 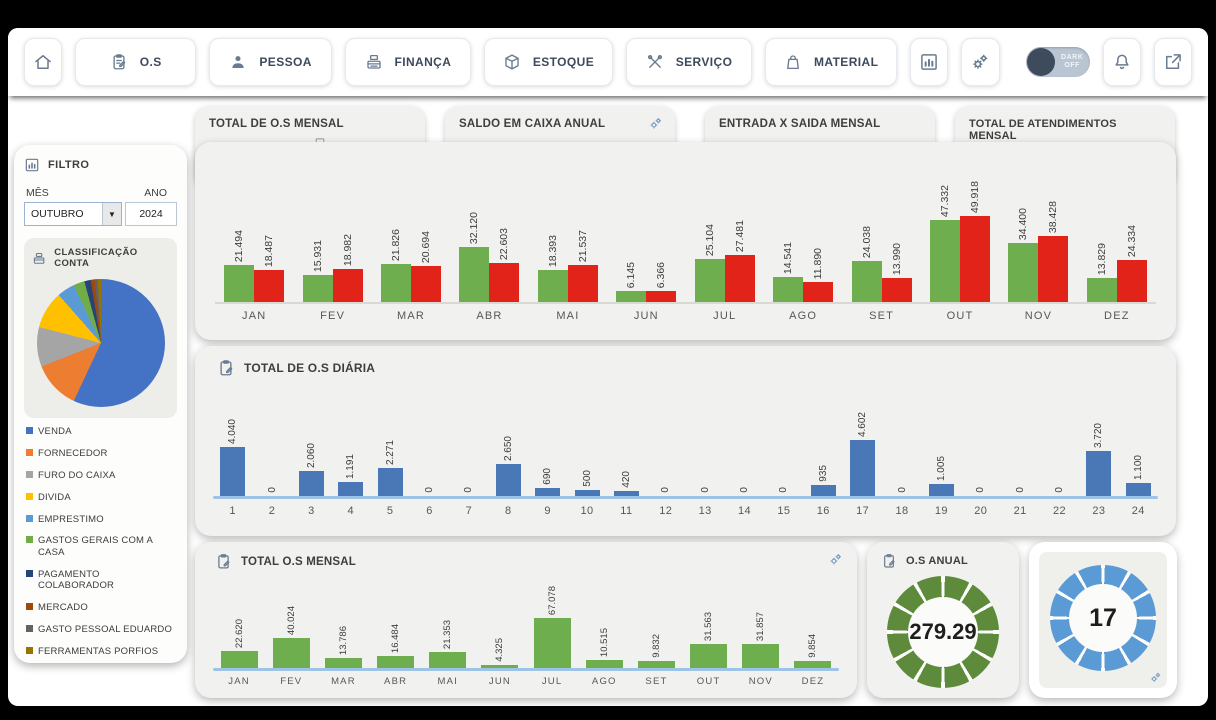 What do you see at coordinates (586, 483) in the screenshot?
I see `bar-group: 500` at bounding box center [586, 483].